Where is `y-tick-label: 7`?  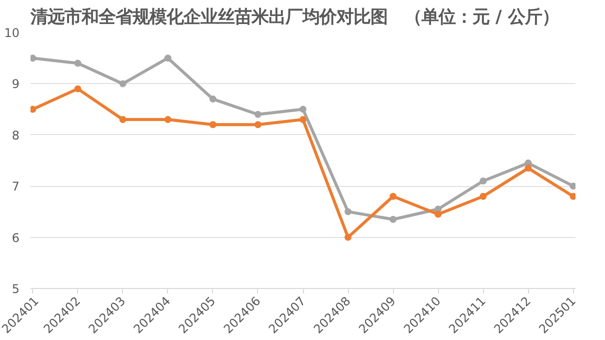 y-tick-label: 7 is located at coordinates (16, 187).